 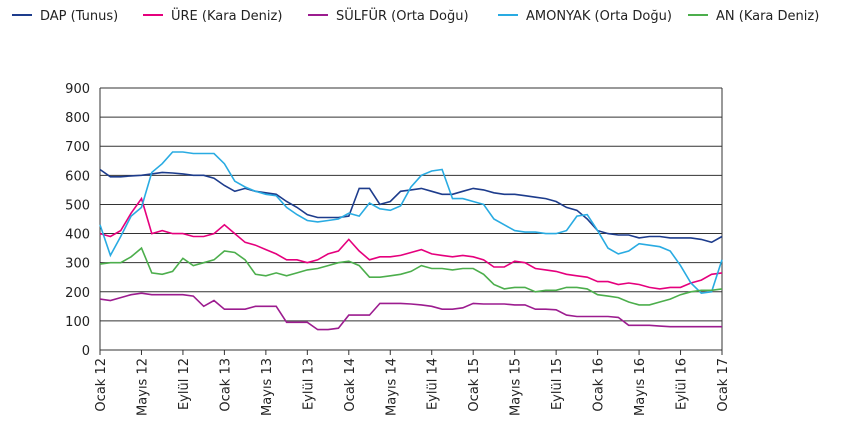 What do you see at coordinates (77, 322) in the screenshot?
I see `y-tick-label: 100` at bounding box center [77, 322].